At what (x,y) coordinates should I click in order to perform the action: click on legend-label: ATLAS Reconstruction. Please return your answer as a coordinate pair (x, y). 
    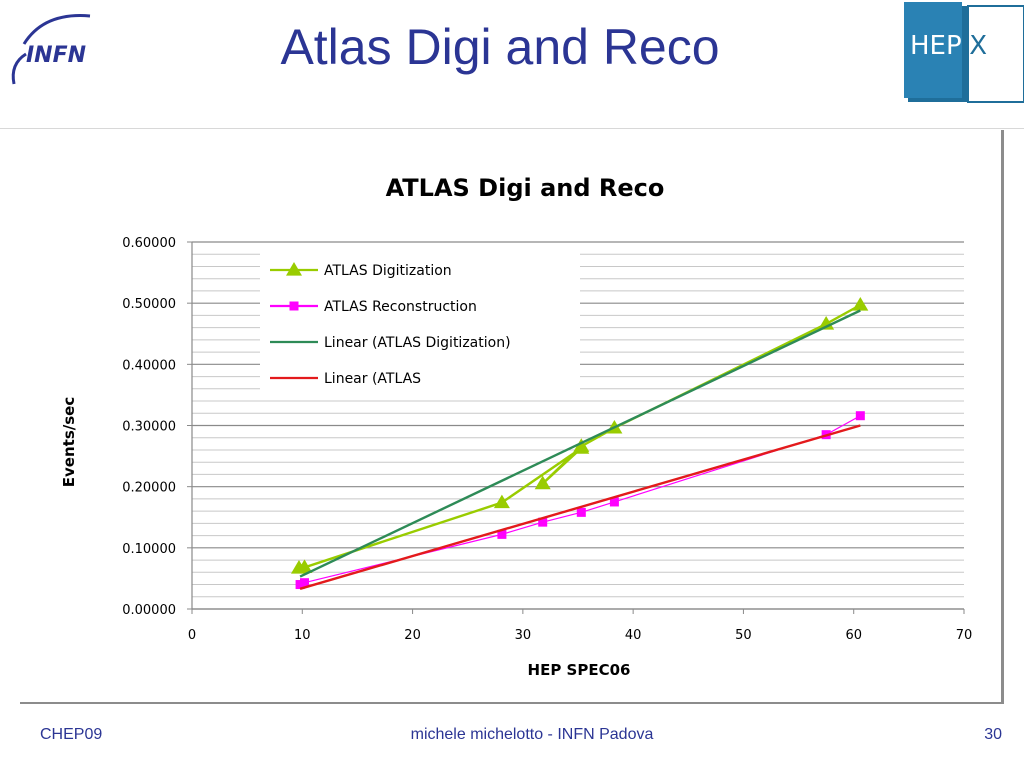
    Looking at the image, I should click on (400, 307).